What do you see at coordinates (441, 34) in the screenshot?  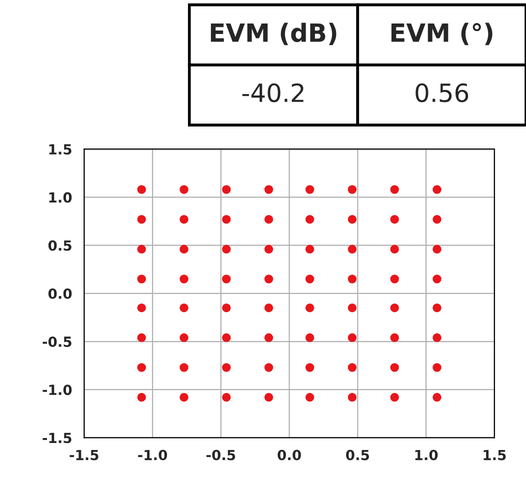 I see `text: EVM (°)` at bounding box center [441, 34].